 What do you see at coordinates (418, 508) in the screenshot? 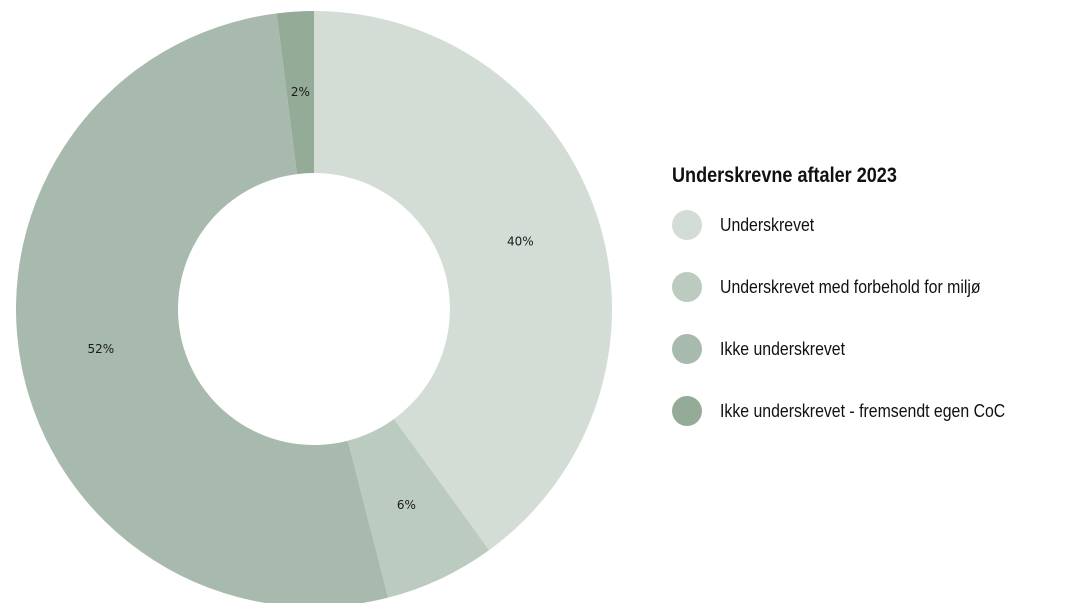
I see `slice-underskrevet-med-forbehold-for-miljo` at bounding box center [418, 508].